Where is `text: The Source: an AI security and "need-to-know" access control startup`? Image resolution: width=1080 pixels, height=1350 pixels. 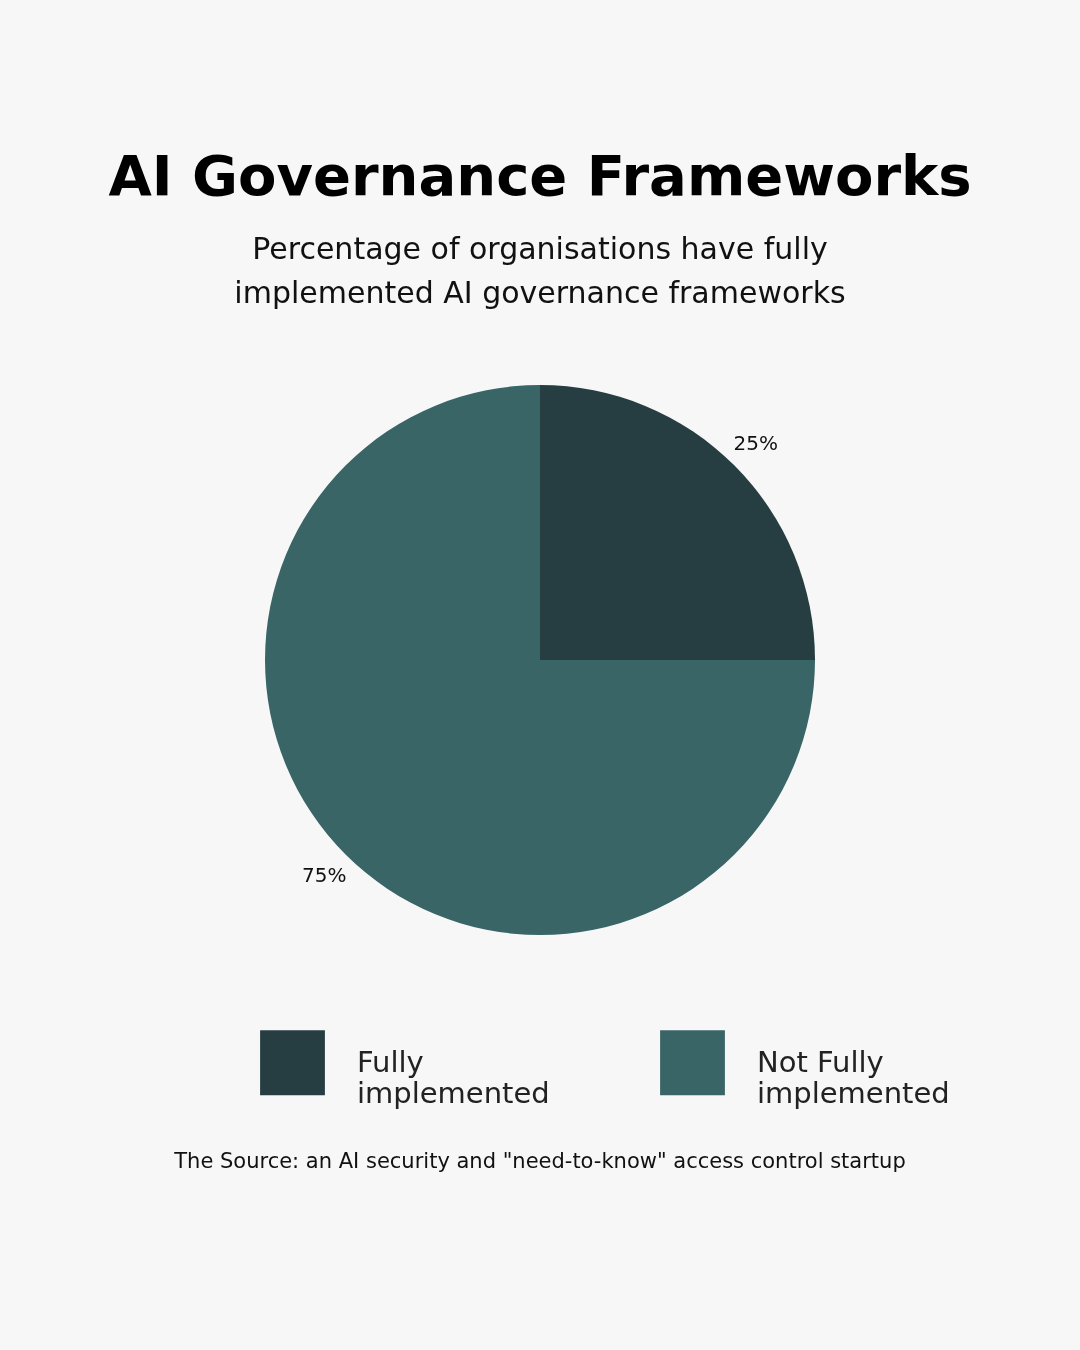 text: The Source: an AI security and "need-to-know" access control startup is located at coordinates (540, 1161).